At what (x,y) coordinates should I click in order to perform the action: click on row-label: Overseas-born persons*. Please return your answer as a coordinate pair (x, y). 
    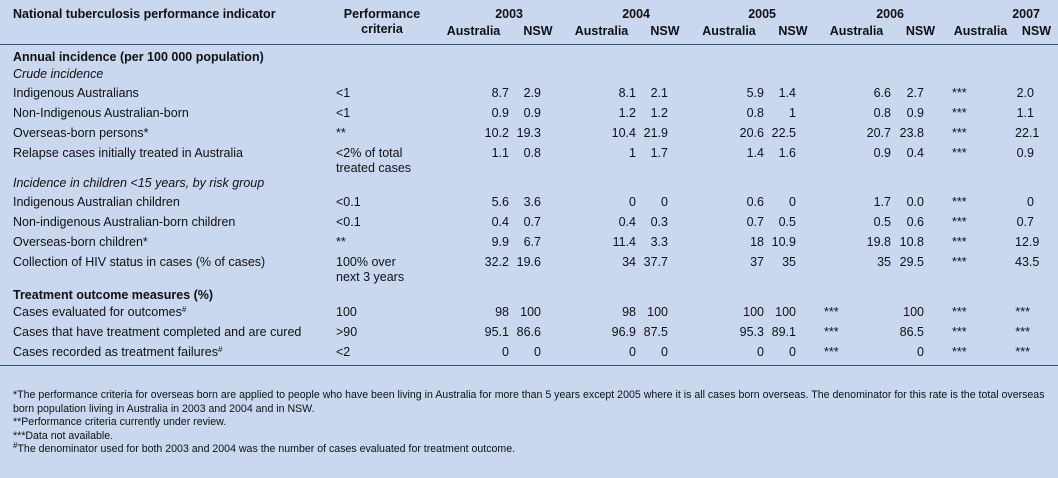
    Looking at the image, I should click on (81, 133).